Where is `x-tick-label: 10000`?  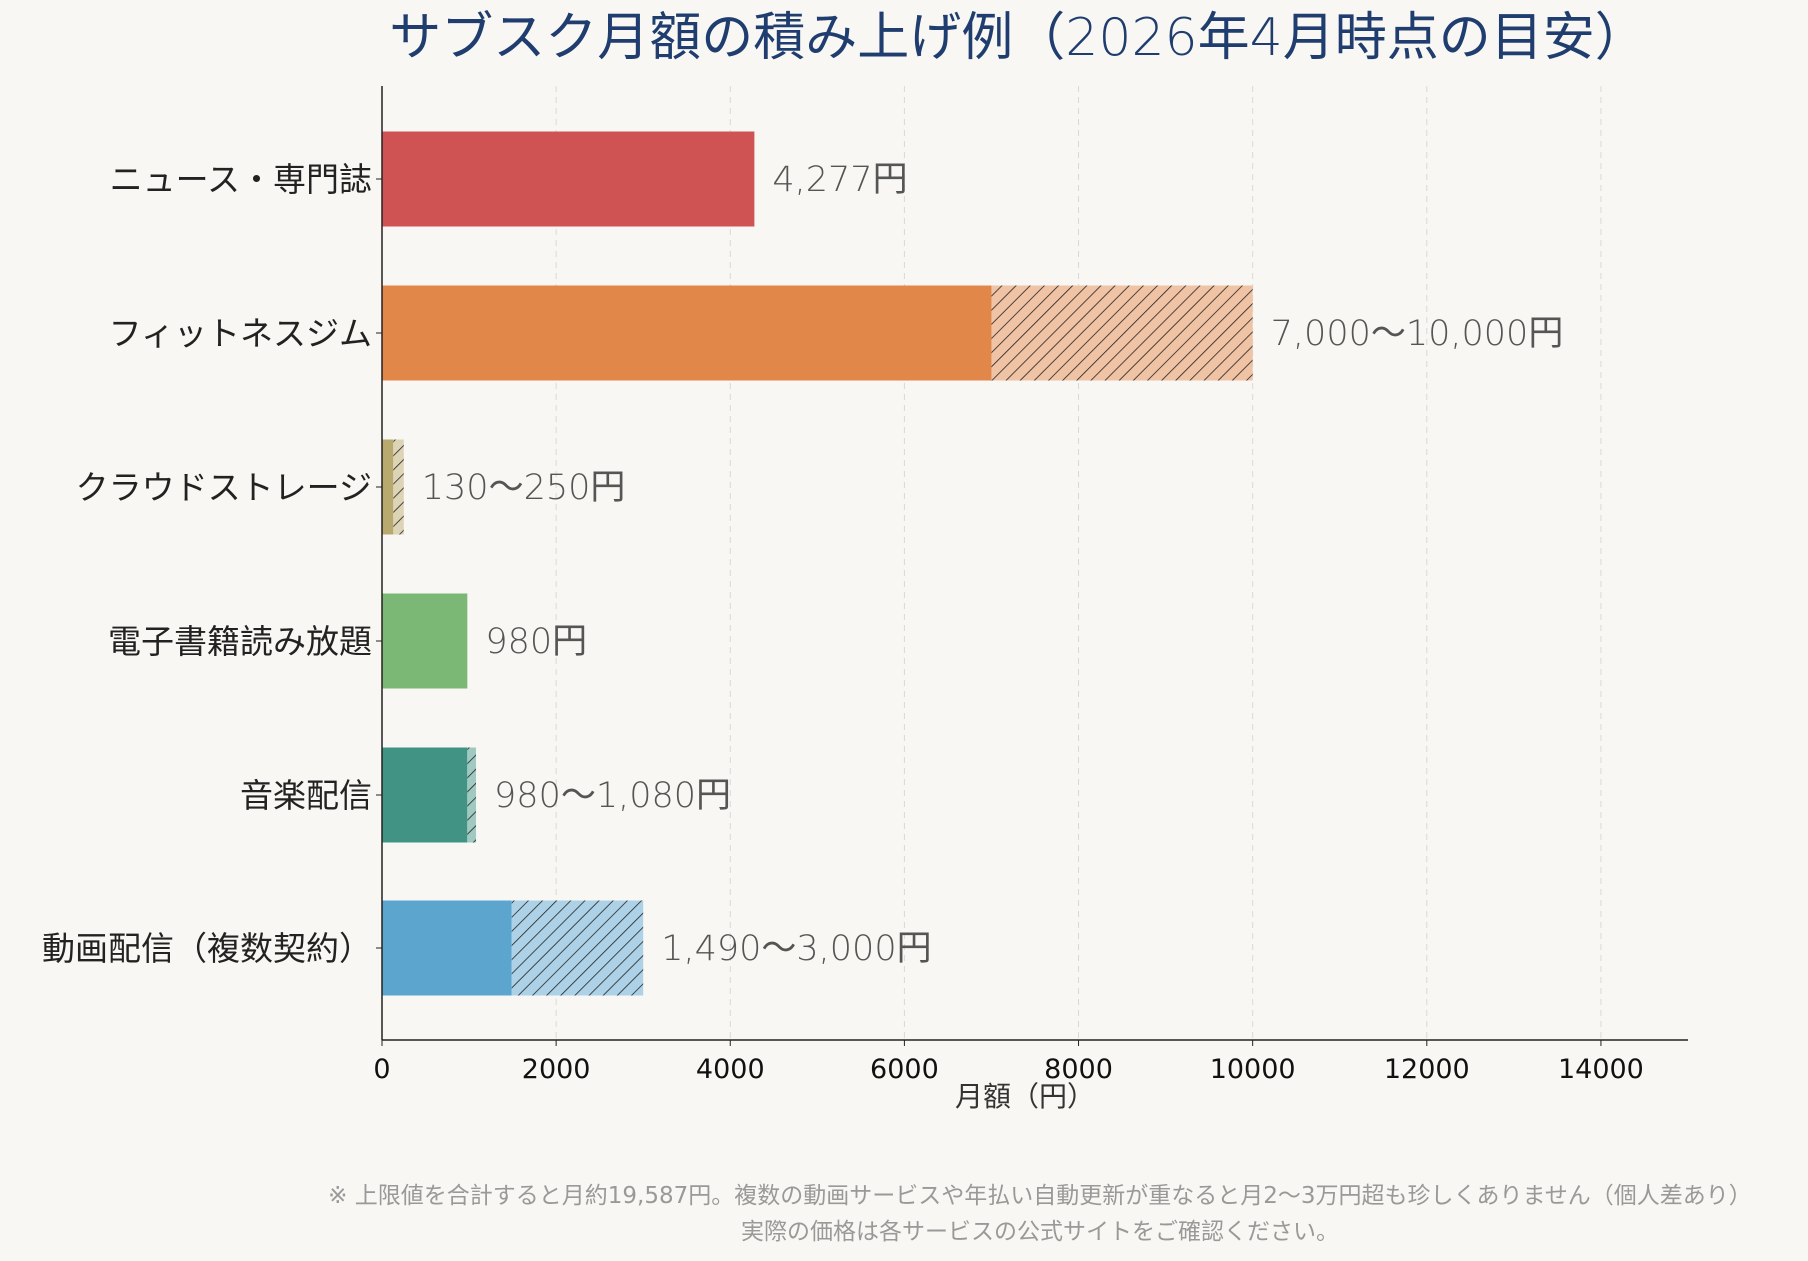
x-tick-label: 10000 is located at coordinates (1253, 1069).